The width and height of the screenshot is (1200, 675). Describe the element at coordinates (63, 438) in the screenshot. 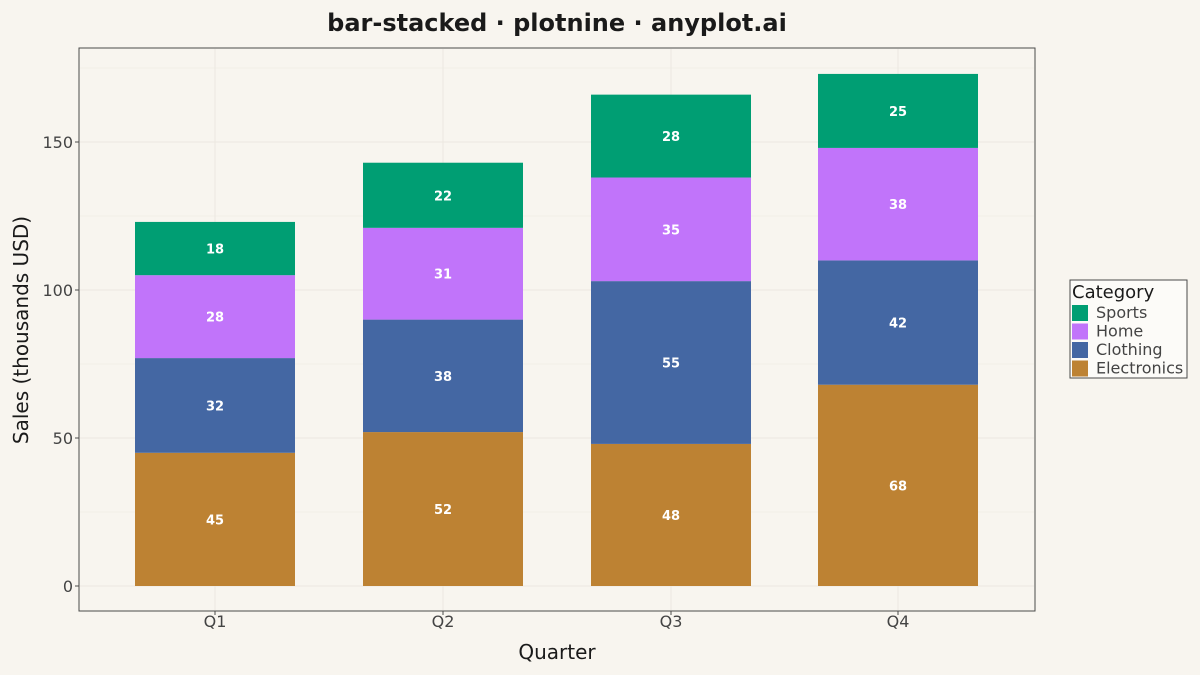

I see `y-tick-label-50: 50` at that location.